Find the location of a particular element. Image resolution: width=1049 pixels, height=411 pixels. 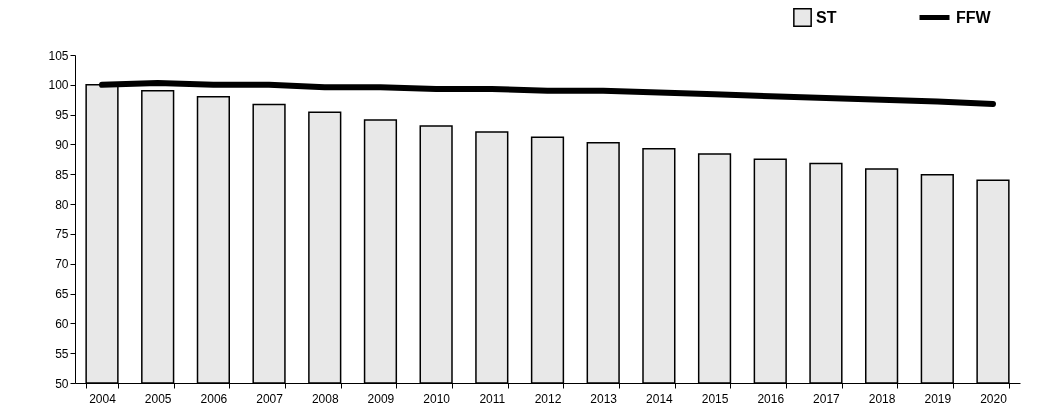

y-tick-label: 55 is located at coordinates (62, 353).